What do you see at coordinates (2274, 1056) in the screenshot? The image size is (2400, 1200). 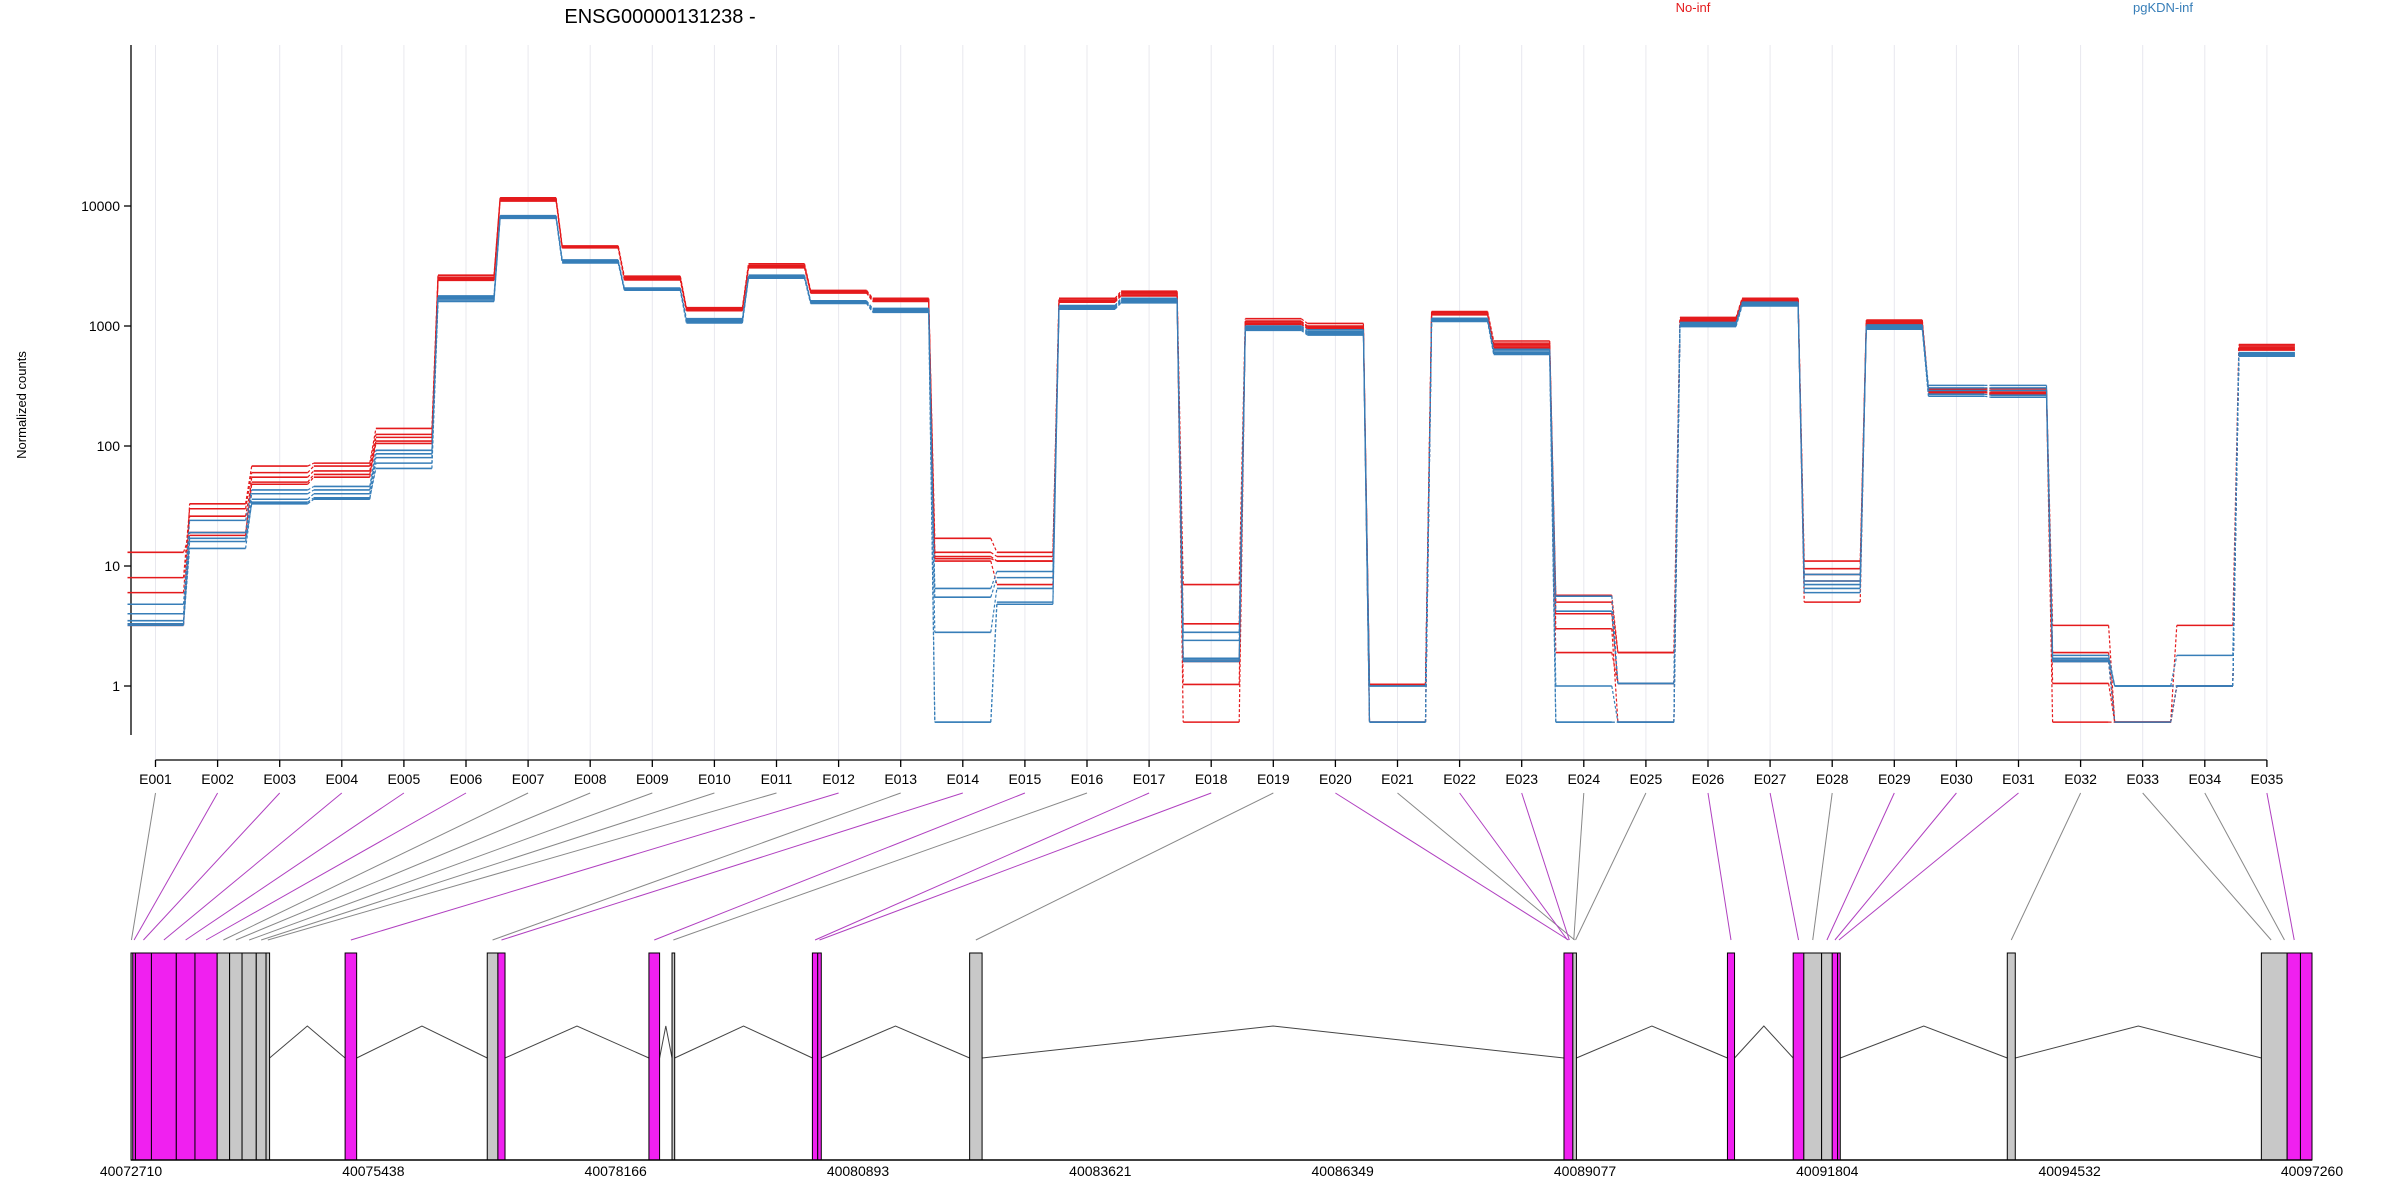 I see `exon-block-e029` at bounding box center [2274, 1056].